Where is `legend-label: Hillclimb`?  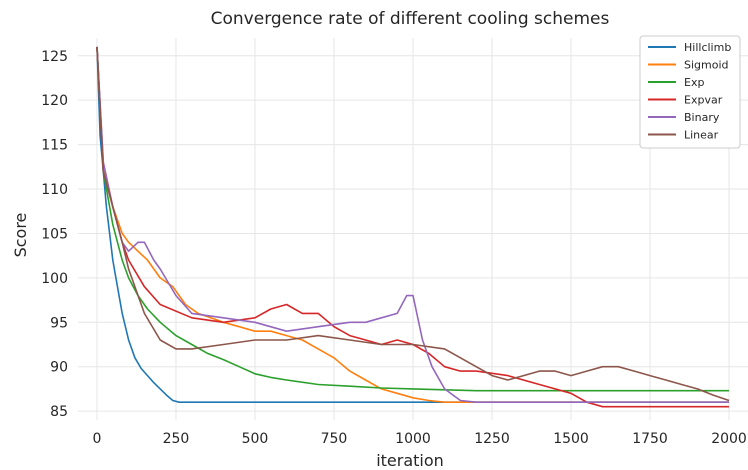 legend-label: Hillclimb is located at coordinates (707, 47).